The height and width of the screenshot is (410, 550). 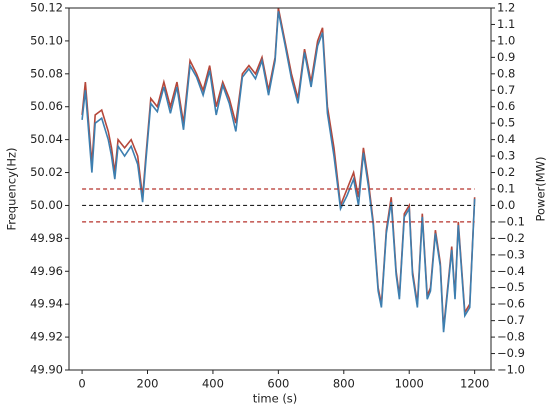 What do you see at coordinates (506, 73) in the screenshot?
I see `y2-tick-label: 0.8` at bounding box center [506, 73].